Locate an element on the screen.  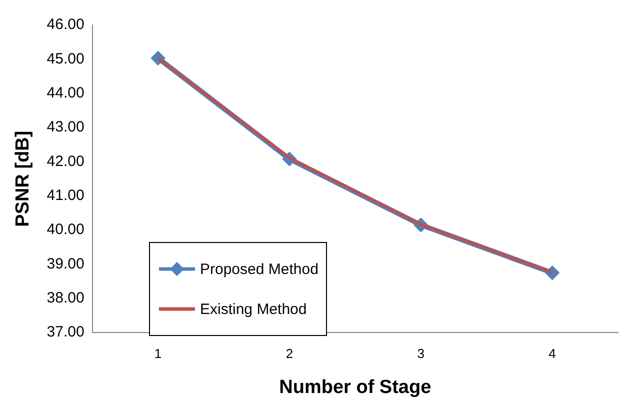
y-tick-label: 45.00 is located at coordinates (65, 59).